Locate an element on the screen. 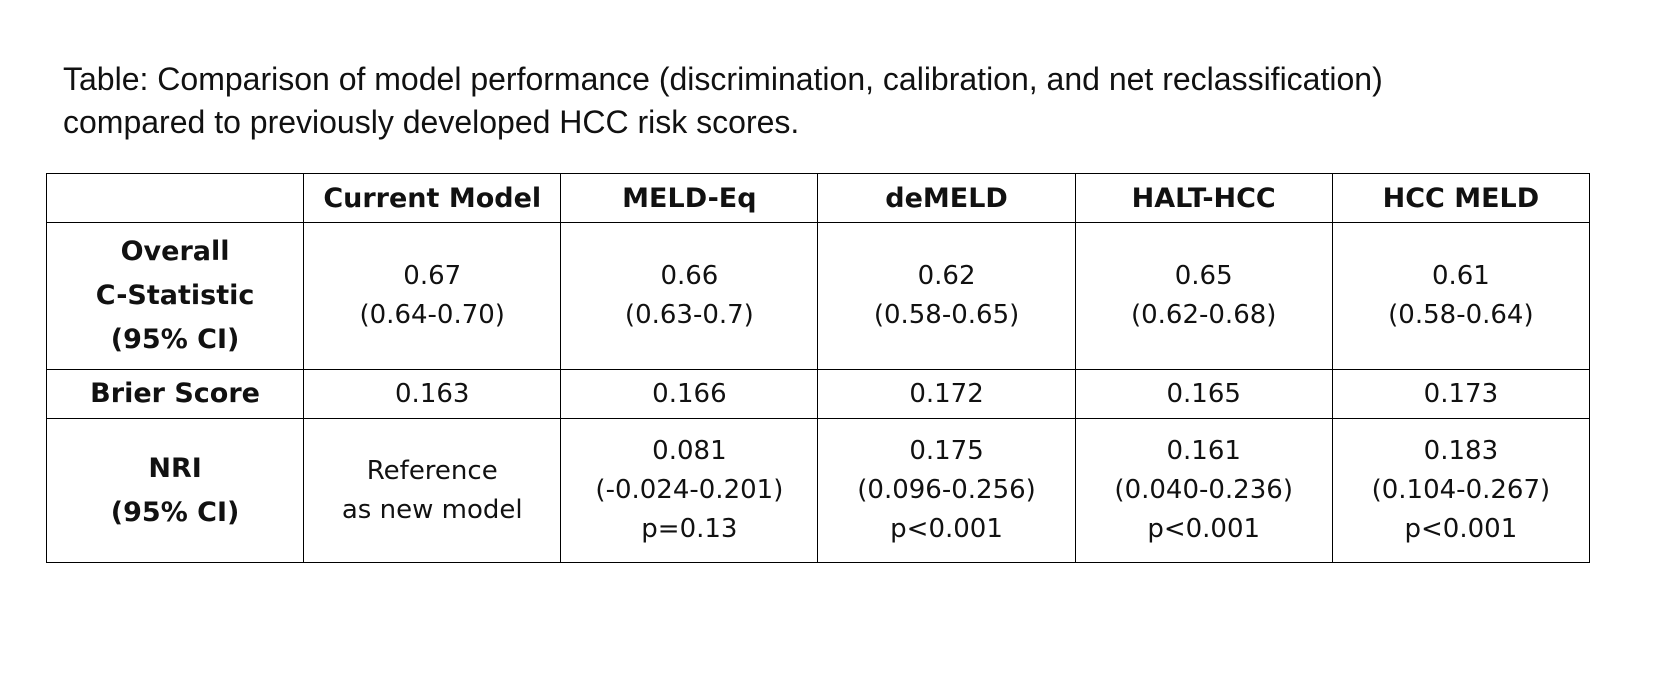  cell-value: 0.161 is located at coordinates (1203, 451).